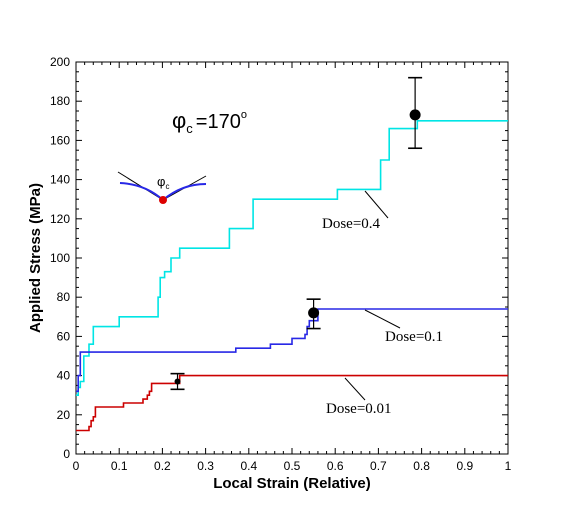 This screenshot has height=512, width=577. Describe the element at coordinates (35, 258) in the screenshot. I see `y-axis-title: Applied Stress (MPa)` at that location.